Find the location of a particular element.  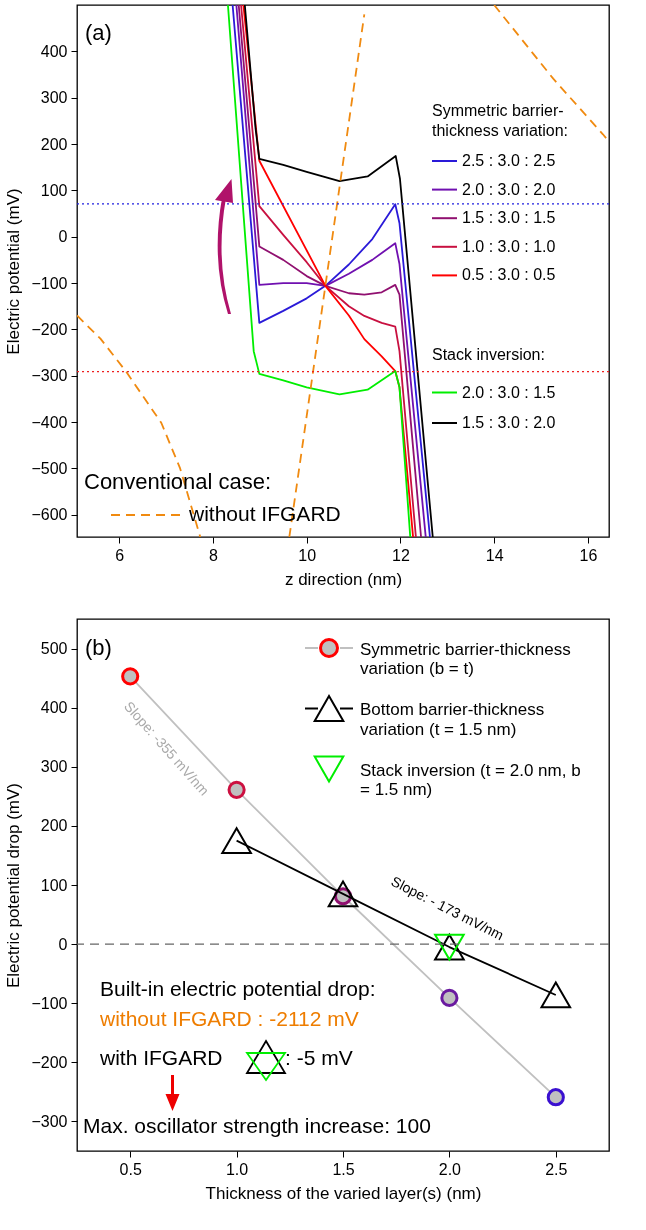

y-axis-title: Electric potential (mV) is located at coordinates (14, 271).